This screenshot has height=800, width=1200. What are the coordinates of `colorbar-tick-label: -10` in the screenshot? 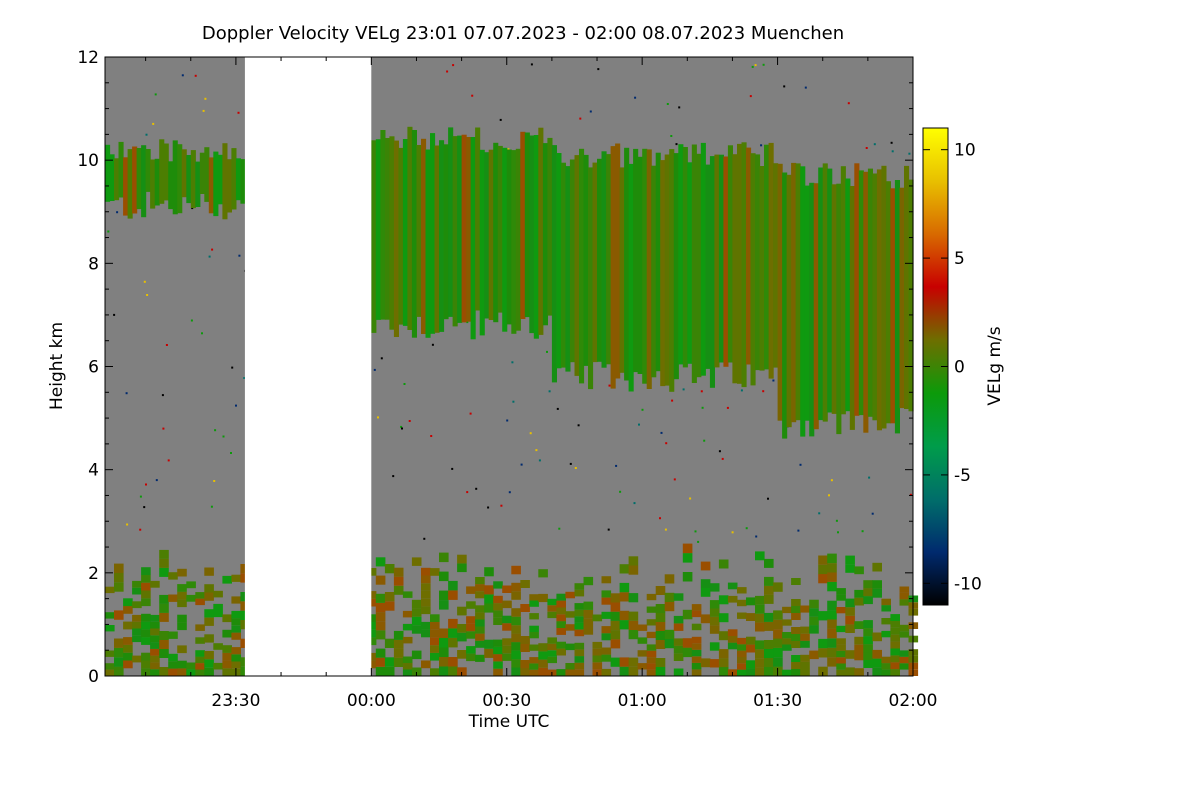 It's located at (968, 584).